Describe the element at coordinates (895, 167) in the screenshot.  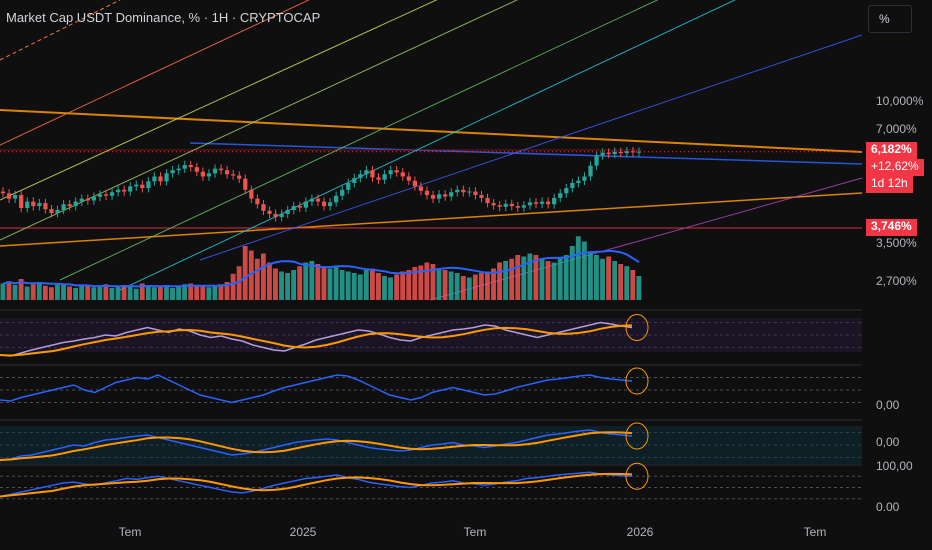
I see `change-badge: +12,62%` at that location.